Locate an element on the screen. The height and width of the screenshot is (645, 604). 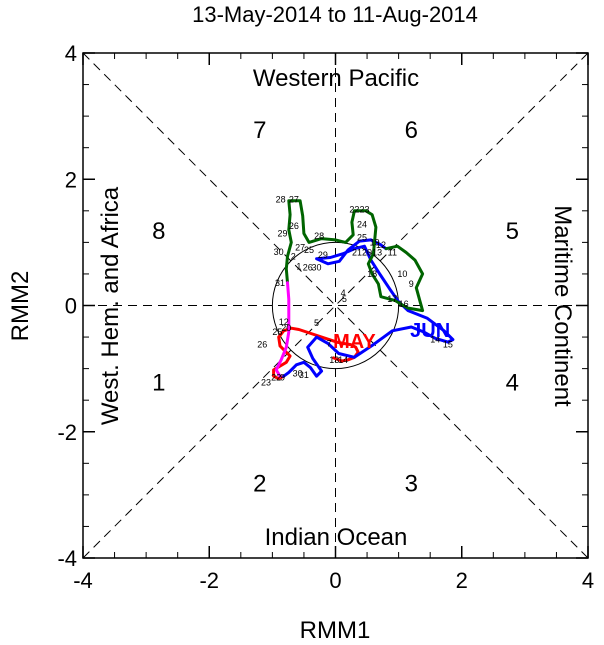
phase-label: 8 is located at coordinates (158, 231).